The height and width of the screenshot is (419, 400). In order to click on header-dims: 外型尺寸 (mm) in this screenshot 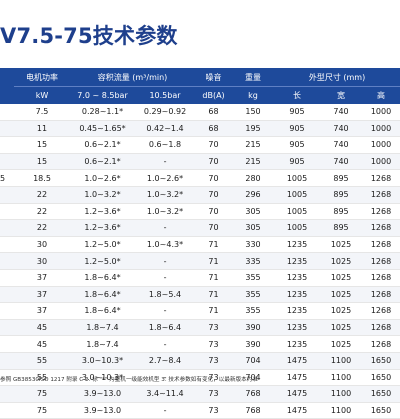, I will do `click(337, 77)`.